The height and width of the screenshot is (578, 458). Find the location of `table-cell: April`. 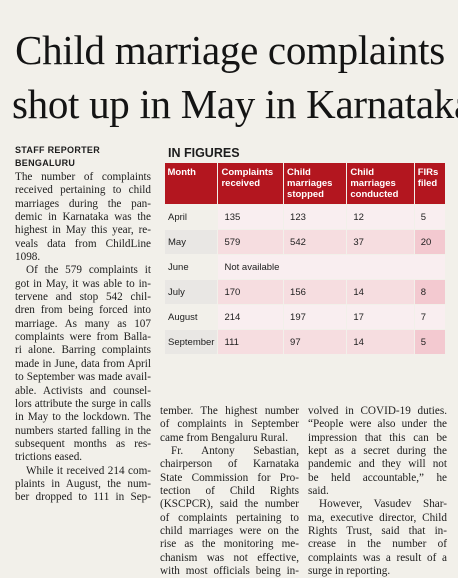

table-cell: April is located at coordinates (191, 217).